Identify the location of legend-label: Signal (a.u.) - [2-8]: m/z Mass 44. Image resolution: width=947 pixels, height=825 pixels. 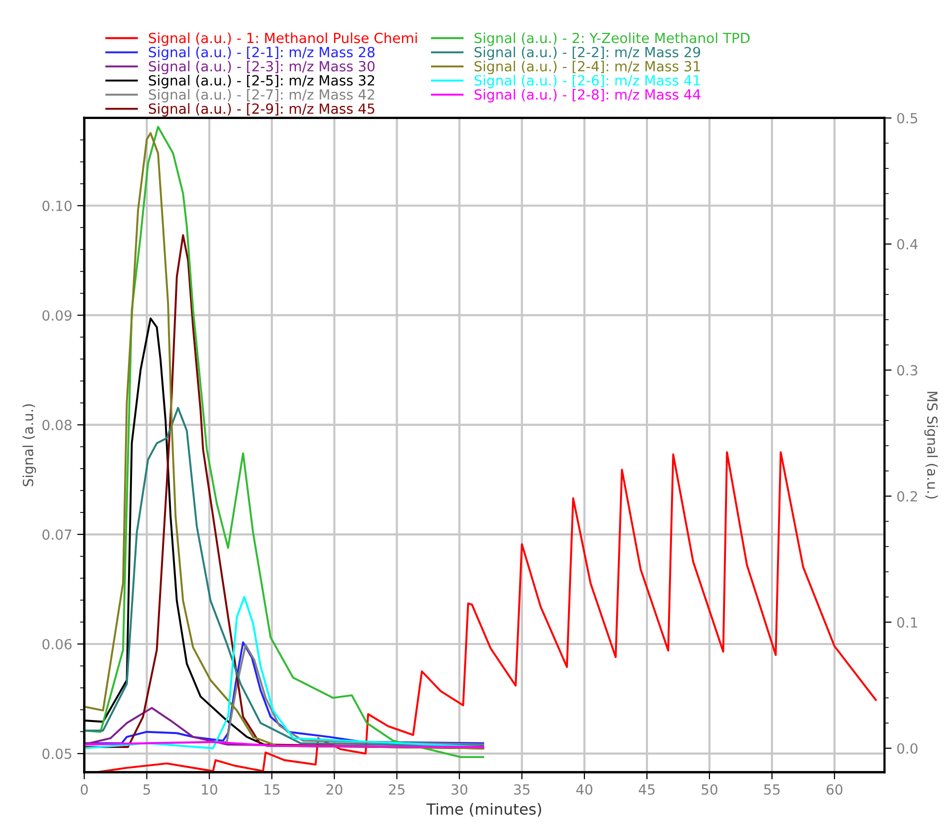
(587, 95).